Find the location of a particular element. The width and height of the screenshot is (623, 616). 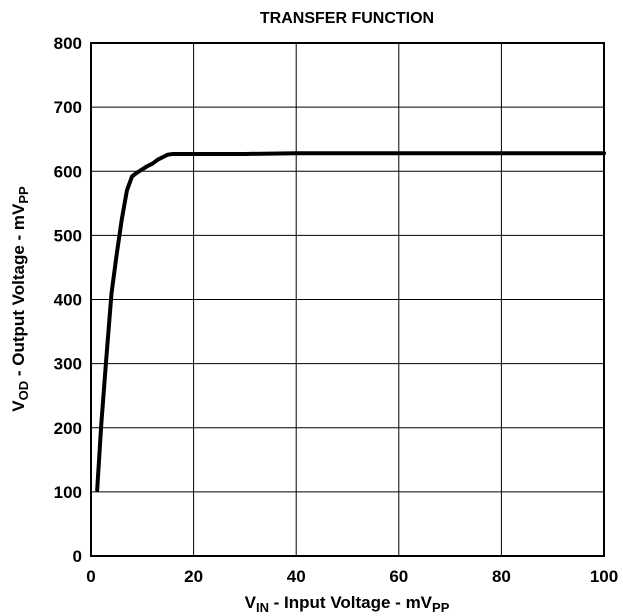

y-tick-label: 800 is located at coordinates (68, 43).